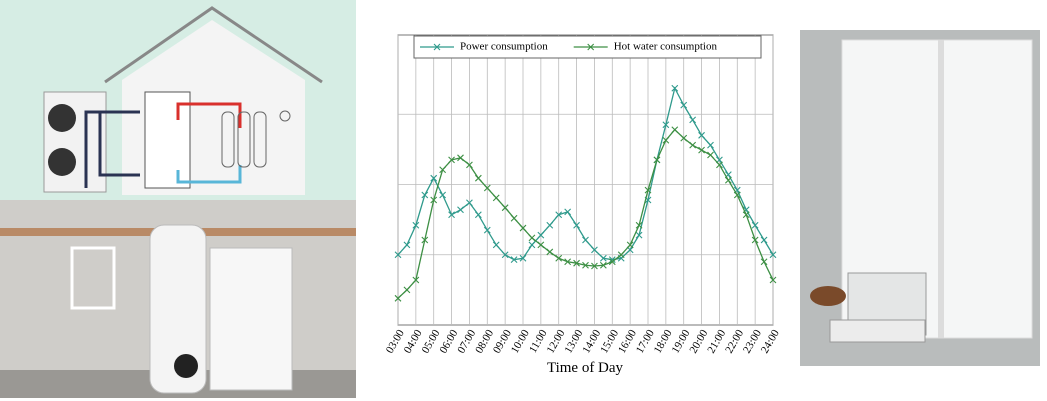 The height and width of the screenshot is (401, 1047). I want to click on x-axis-title: Time of Day, so click(585, 368).